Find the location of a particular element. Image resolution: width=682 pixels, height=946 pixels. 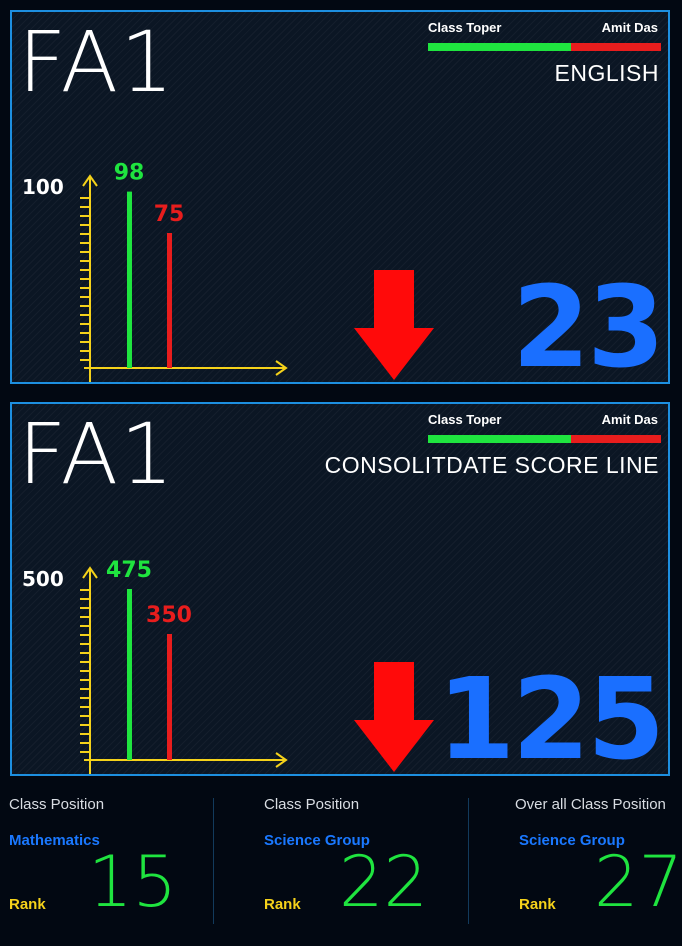

bar-label-student: 75 is located at coordinates (169, 214).